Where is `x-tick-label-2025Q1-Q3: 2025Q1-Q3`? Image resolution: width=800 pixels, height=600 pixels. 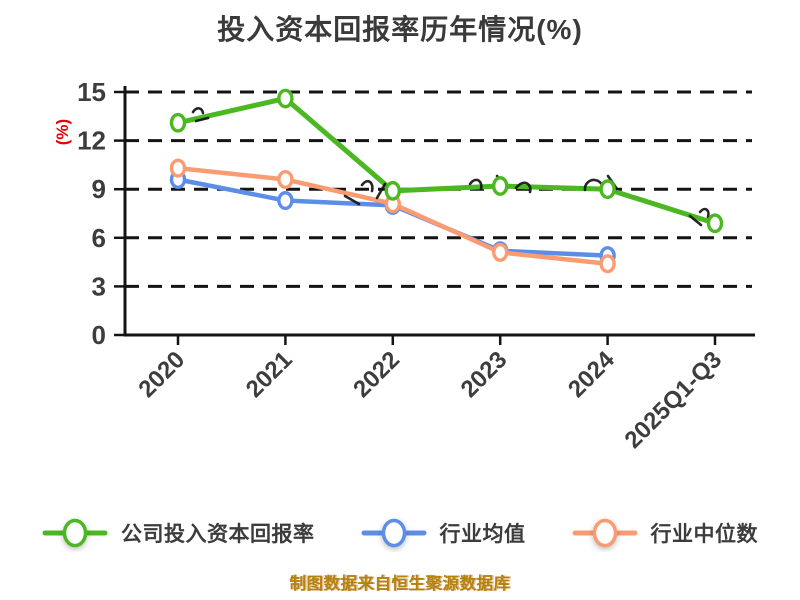
x-tick-label-2025Q1-Q3: 2025Q1-Q3 is located at coordinates (673, 400).